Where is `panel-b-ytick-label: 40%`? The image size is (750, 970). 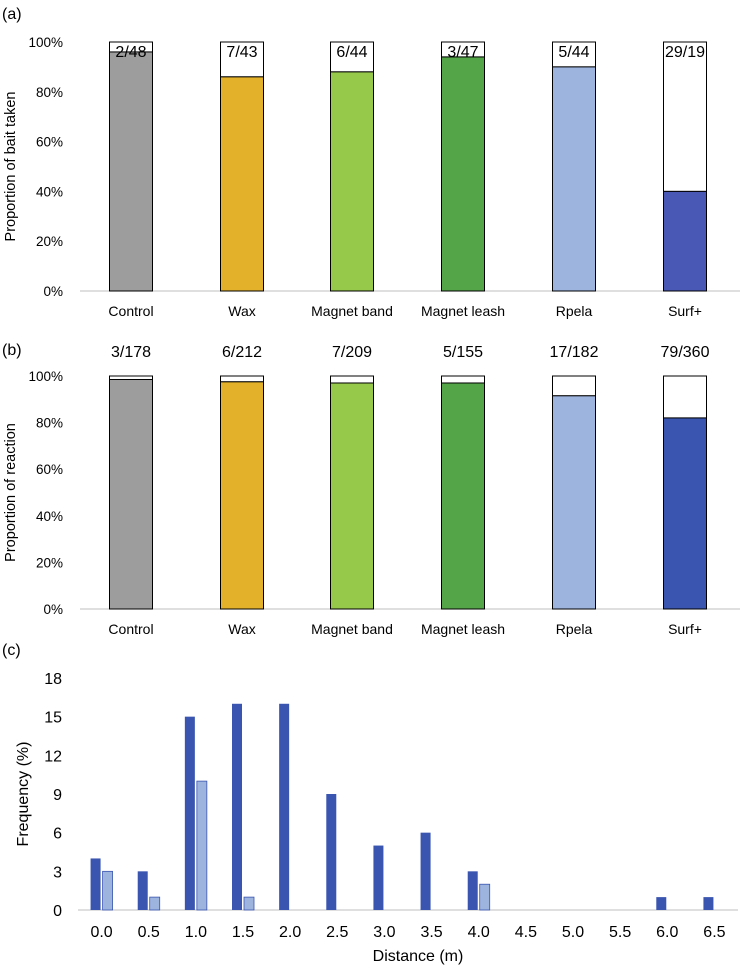 panel-b-ytick-label: 40% is located at coordinates (49, 516).